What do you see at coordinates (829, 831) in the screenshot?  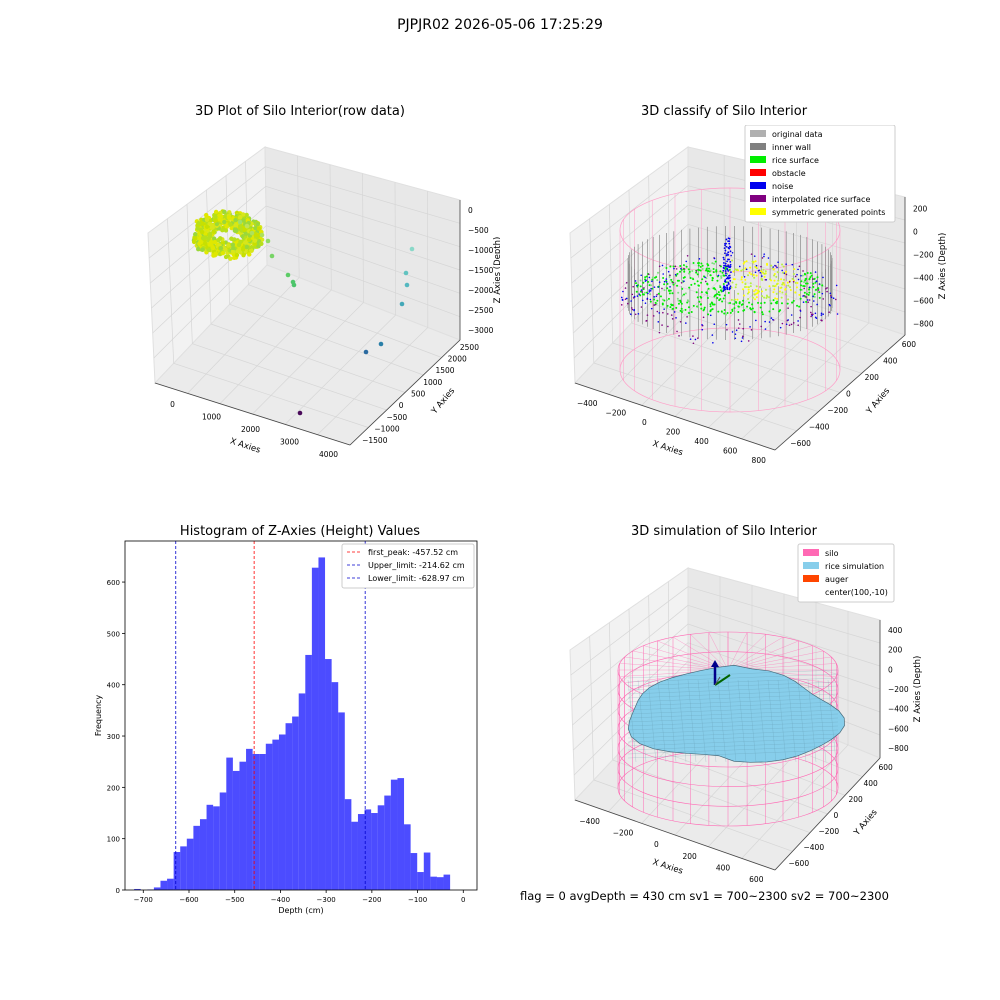 I see `y-tick-label: −200` at bounding box center [829, 831].